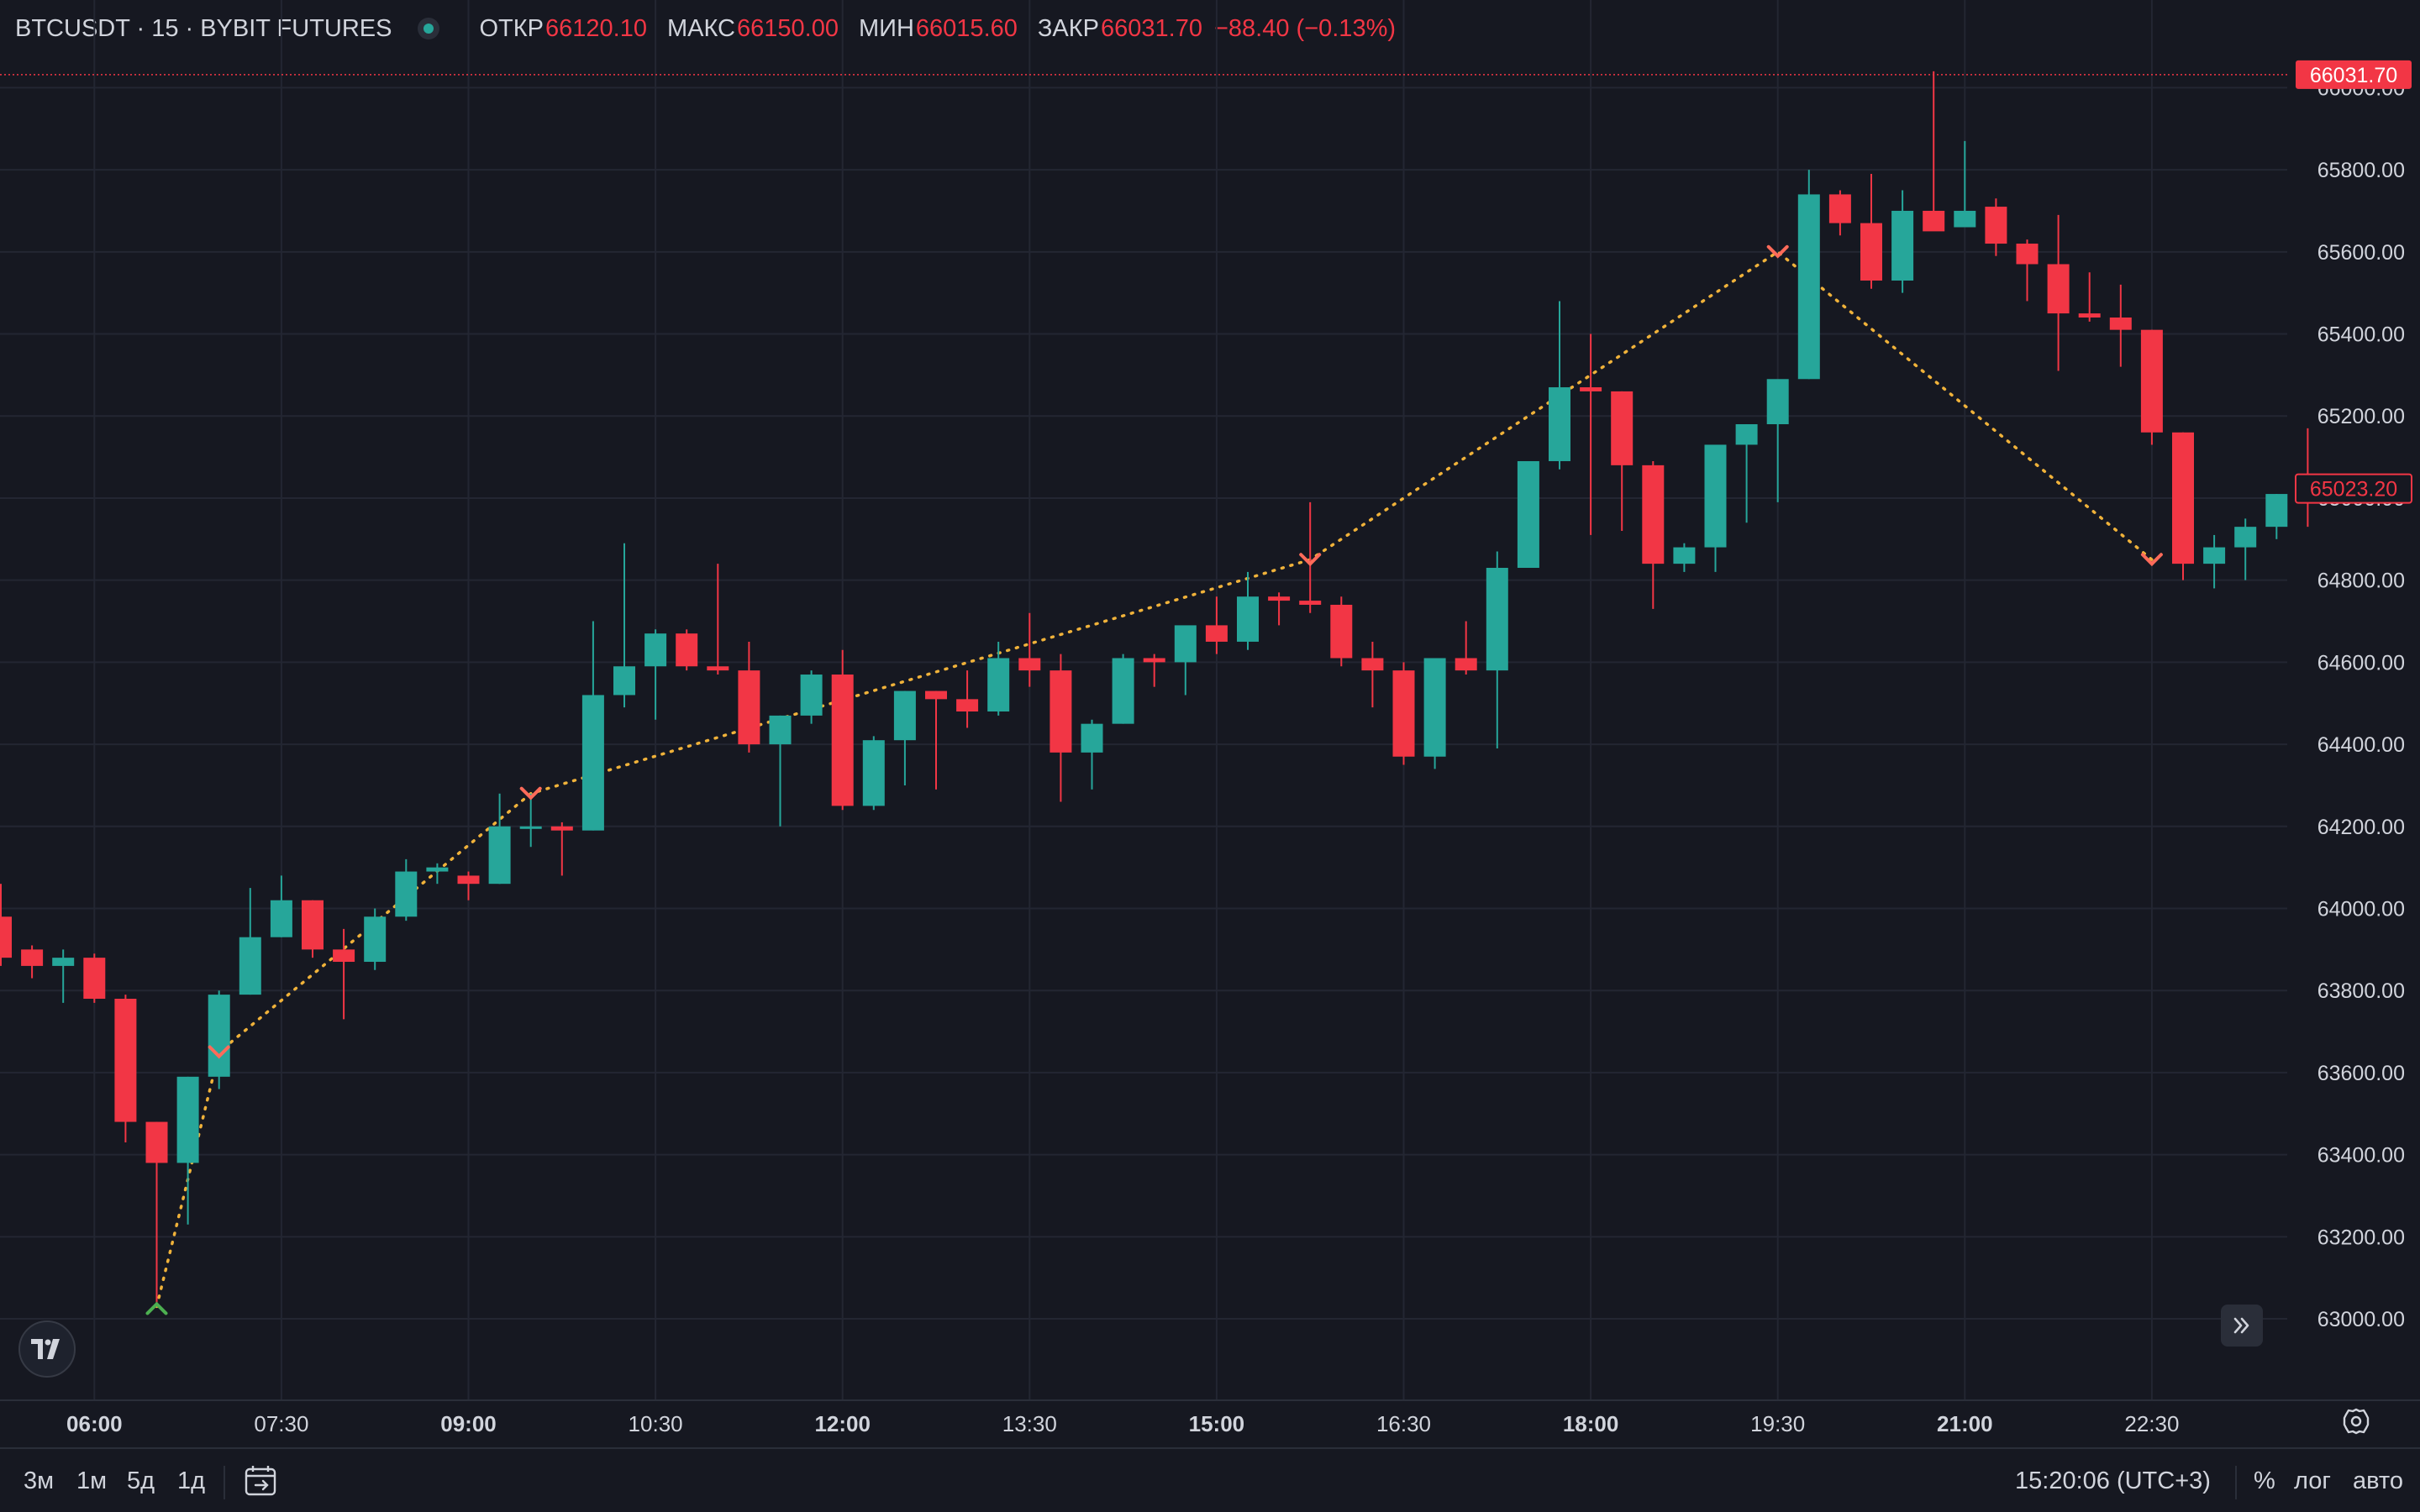 This screenshot has width=2420, height=1512. What do you see at coordinates (1591, 1423) in the screenshot?
I see `time-tick-label: 18:00` at bounding box center [1591, 1423].